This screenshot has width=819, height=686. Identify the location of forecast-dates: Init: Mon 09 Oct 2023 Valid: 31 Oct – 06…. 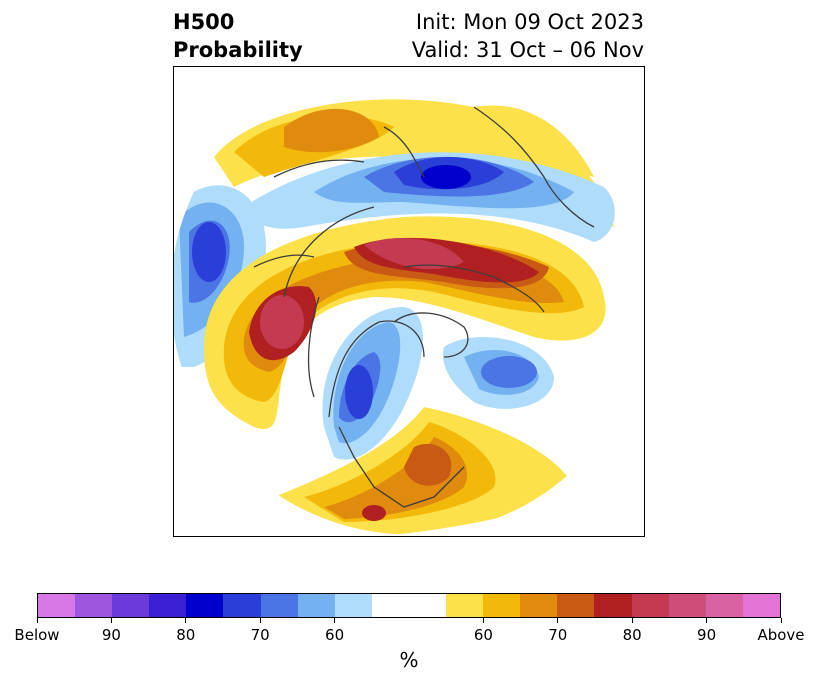
(528, 36).